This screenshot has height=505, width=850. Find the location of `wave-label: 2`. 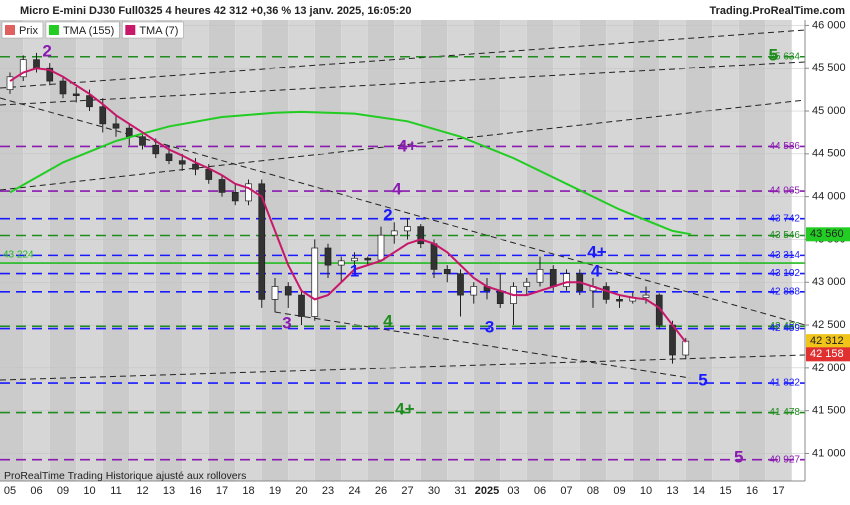

wave-label: 2 is located at coordinates (387, 214).